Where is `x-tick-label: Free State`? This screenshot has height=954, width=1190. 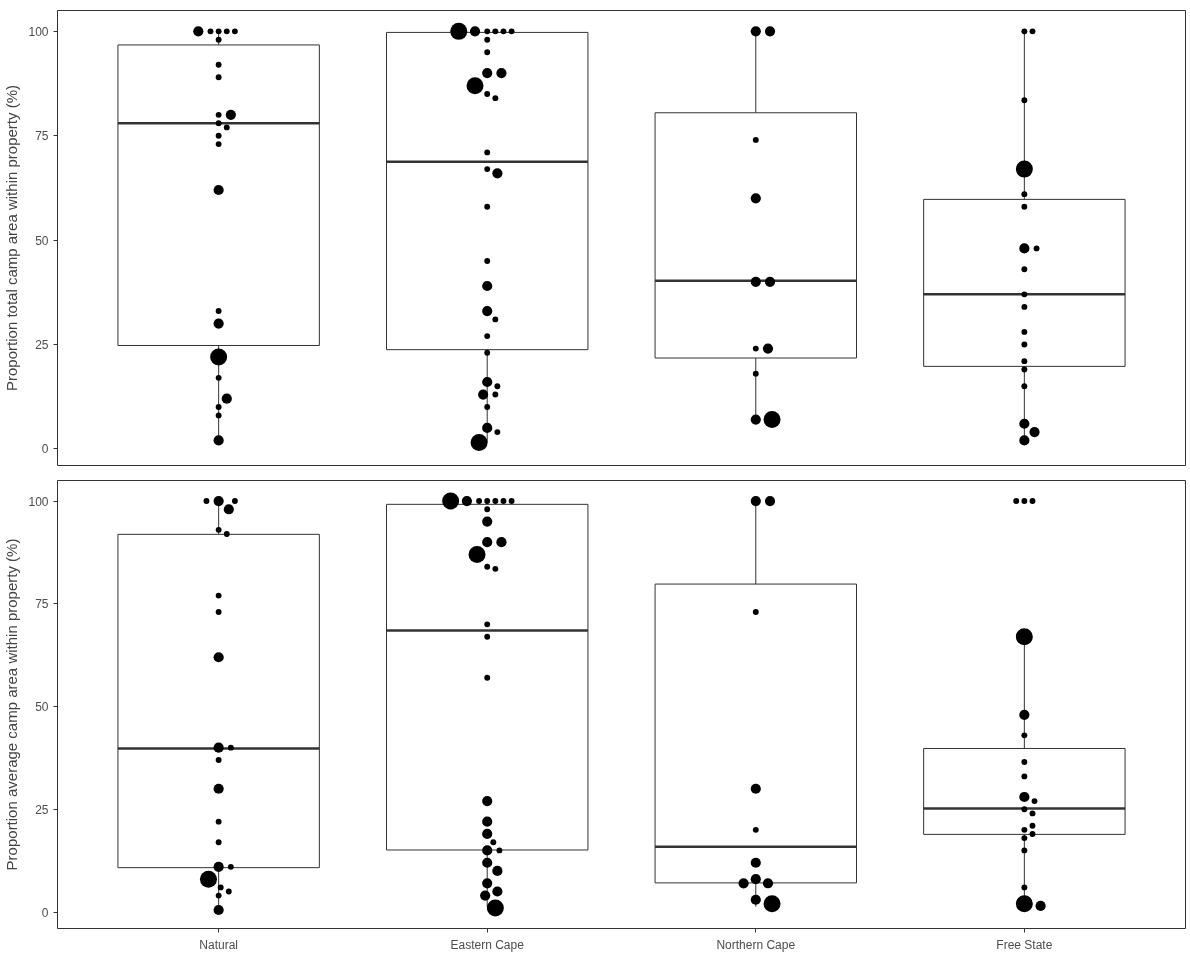
x-tick-label: Free State is located at coordinates (1024, 944).